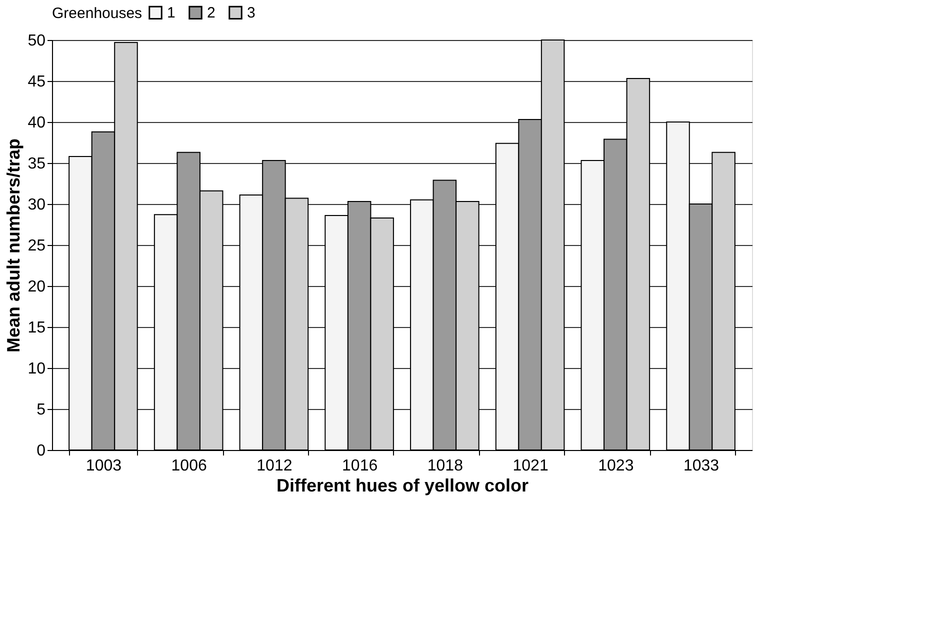 The image size is (944, 619). Describe the element at coordinates (97, 13) in the screenshot. I see `legend-title: Greenhouses` at that location.